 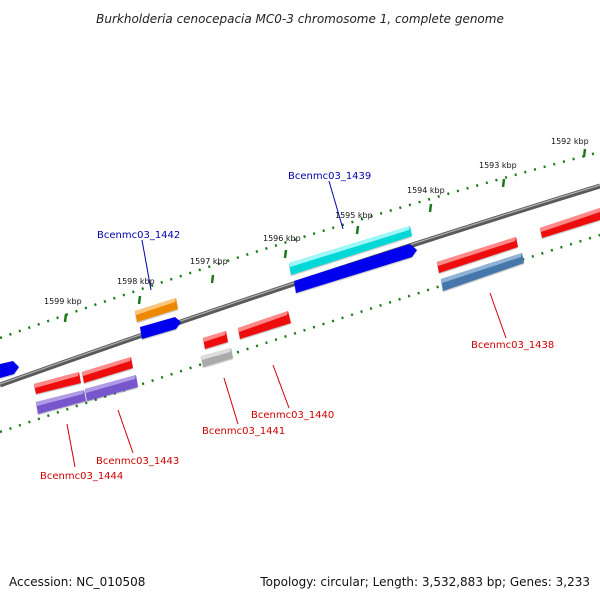 What do you see at coordinates (354, 215) in the screenshot?
I see `scale-label: 1595 kbp` at bounding box center [354, 215].